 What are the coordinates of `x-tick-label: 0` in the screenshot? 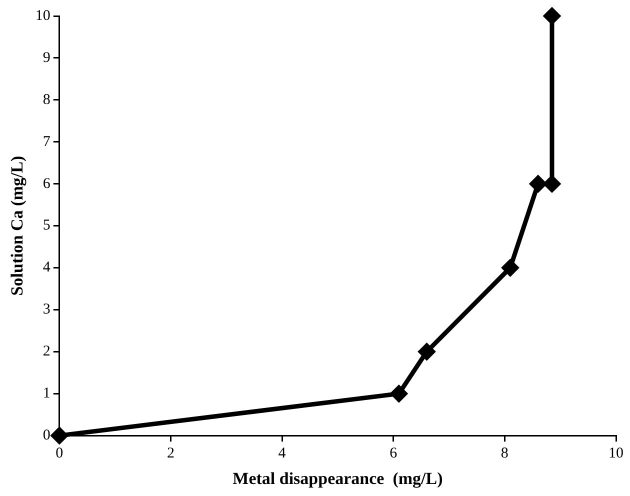 It's located at (60, 454).